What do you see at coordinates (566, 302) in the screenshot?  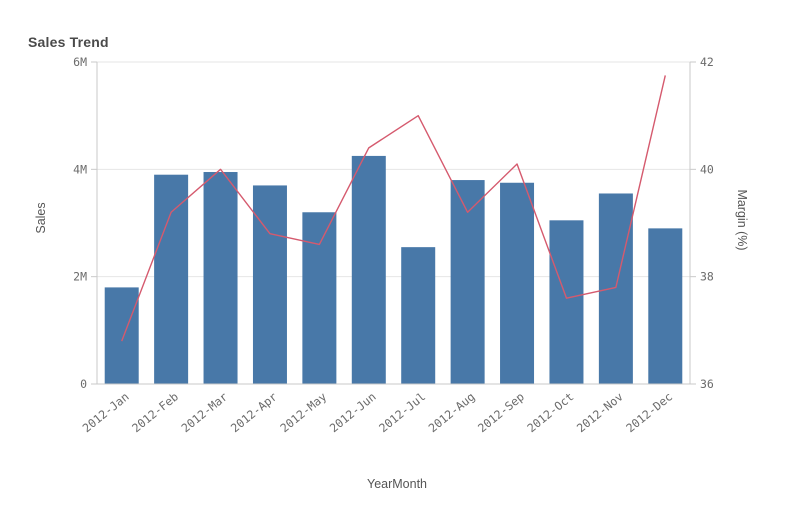 I see `sales-bar-2012-Oct` at bounding box center [566, 302].